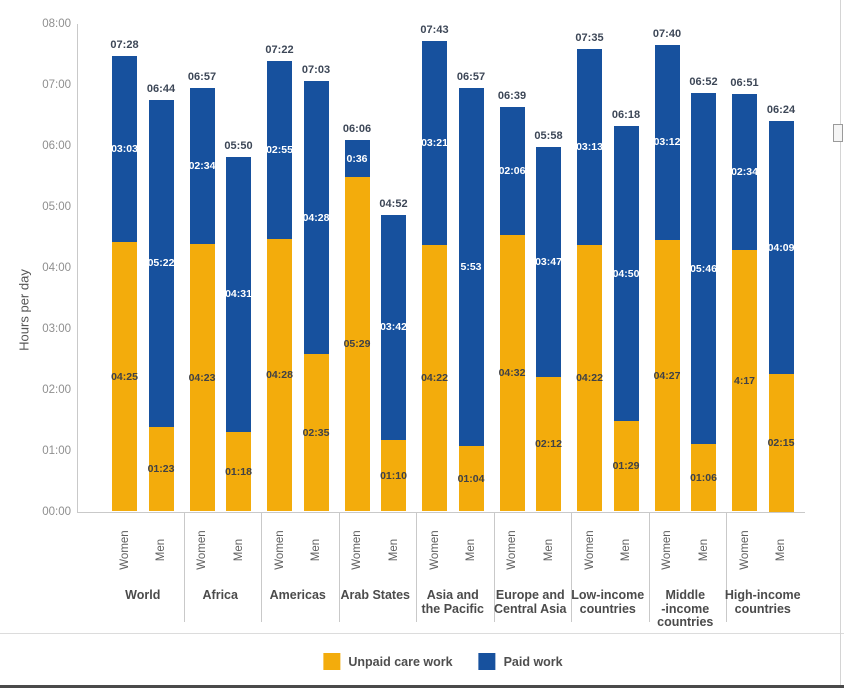 This screenshot has width=844, height=688. I want to click on group-category-label-line: -income, so click(685, 608).